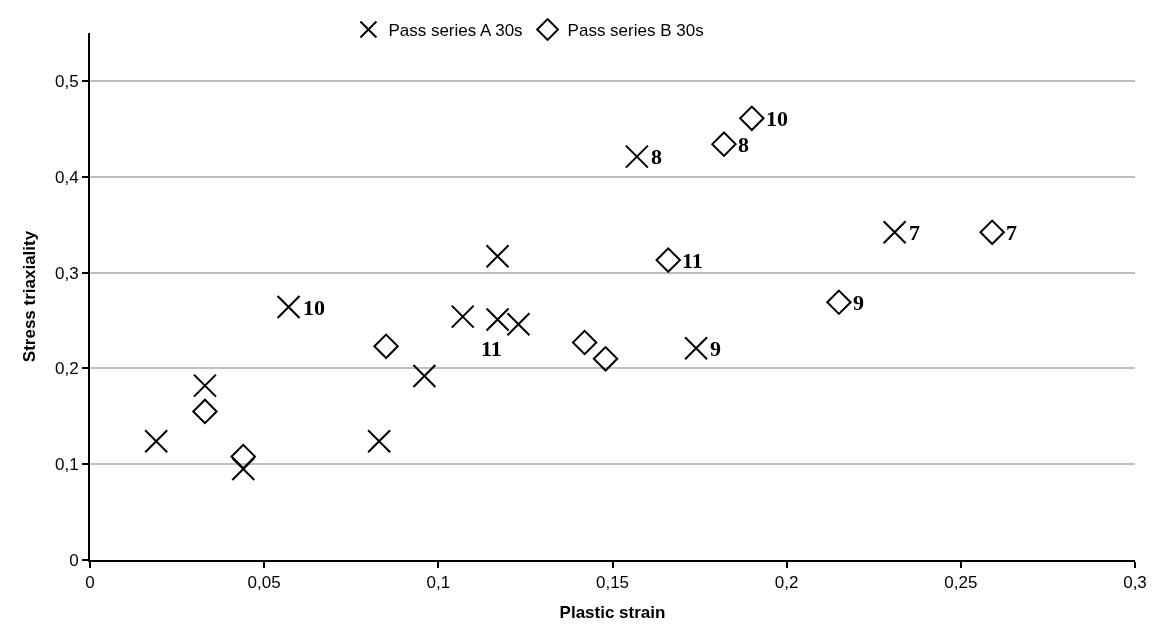  What do you see at coordinates (438, 583) in the screenshot?
I see `x-tick-label: 0,1` at bounding box center [438, 583].